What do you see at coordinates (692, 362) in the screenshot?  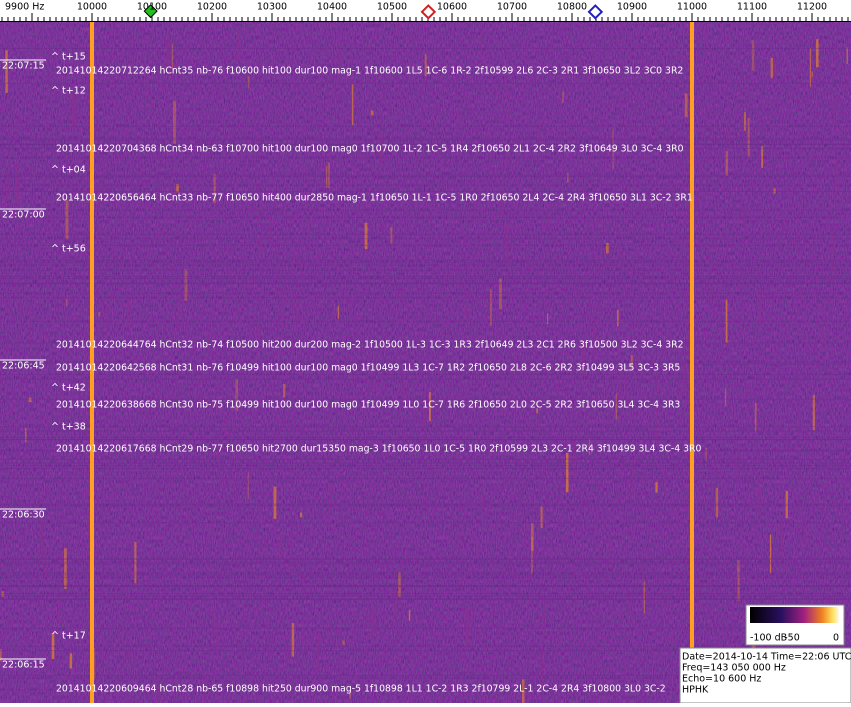 I see `carrier-line` at bounding box center [692, 362].